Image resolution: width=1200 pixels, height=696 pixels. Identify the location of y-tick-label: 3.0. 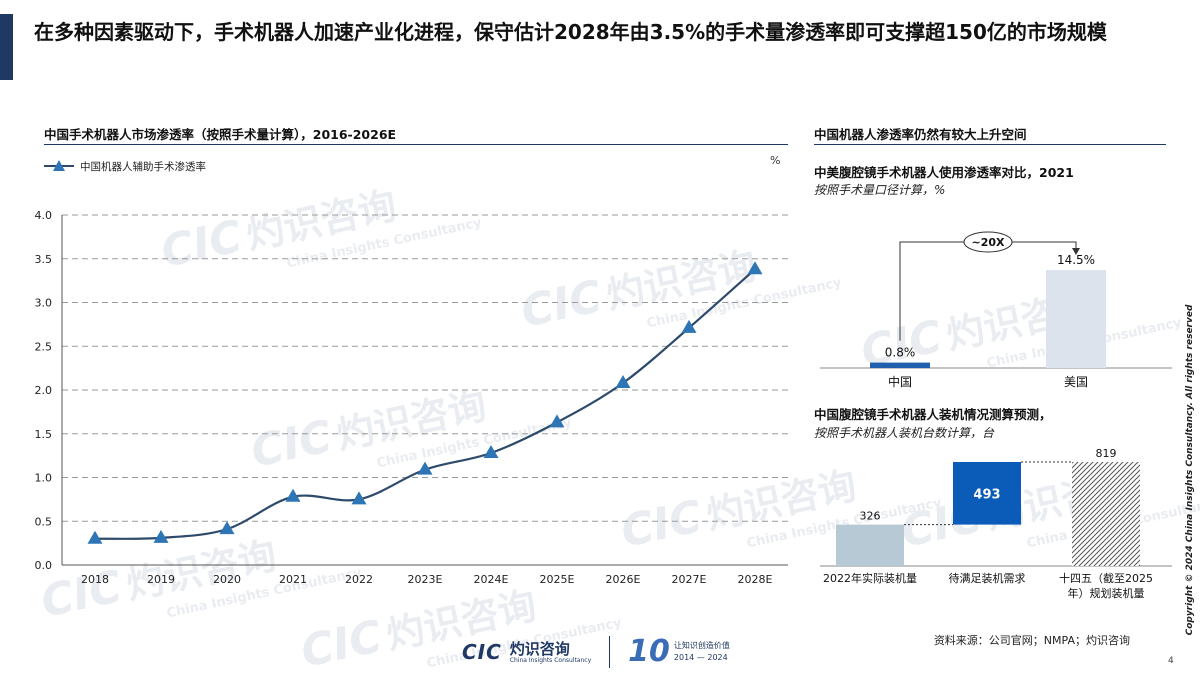
(44, 303).